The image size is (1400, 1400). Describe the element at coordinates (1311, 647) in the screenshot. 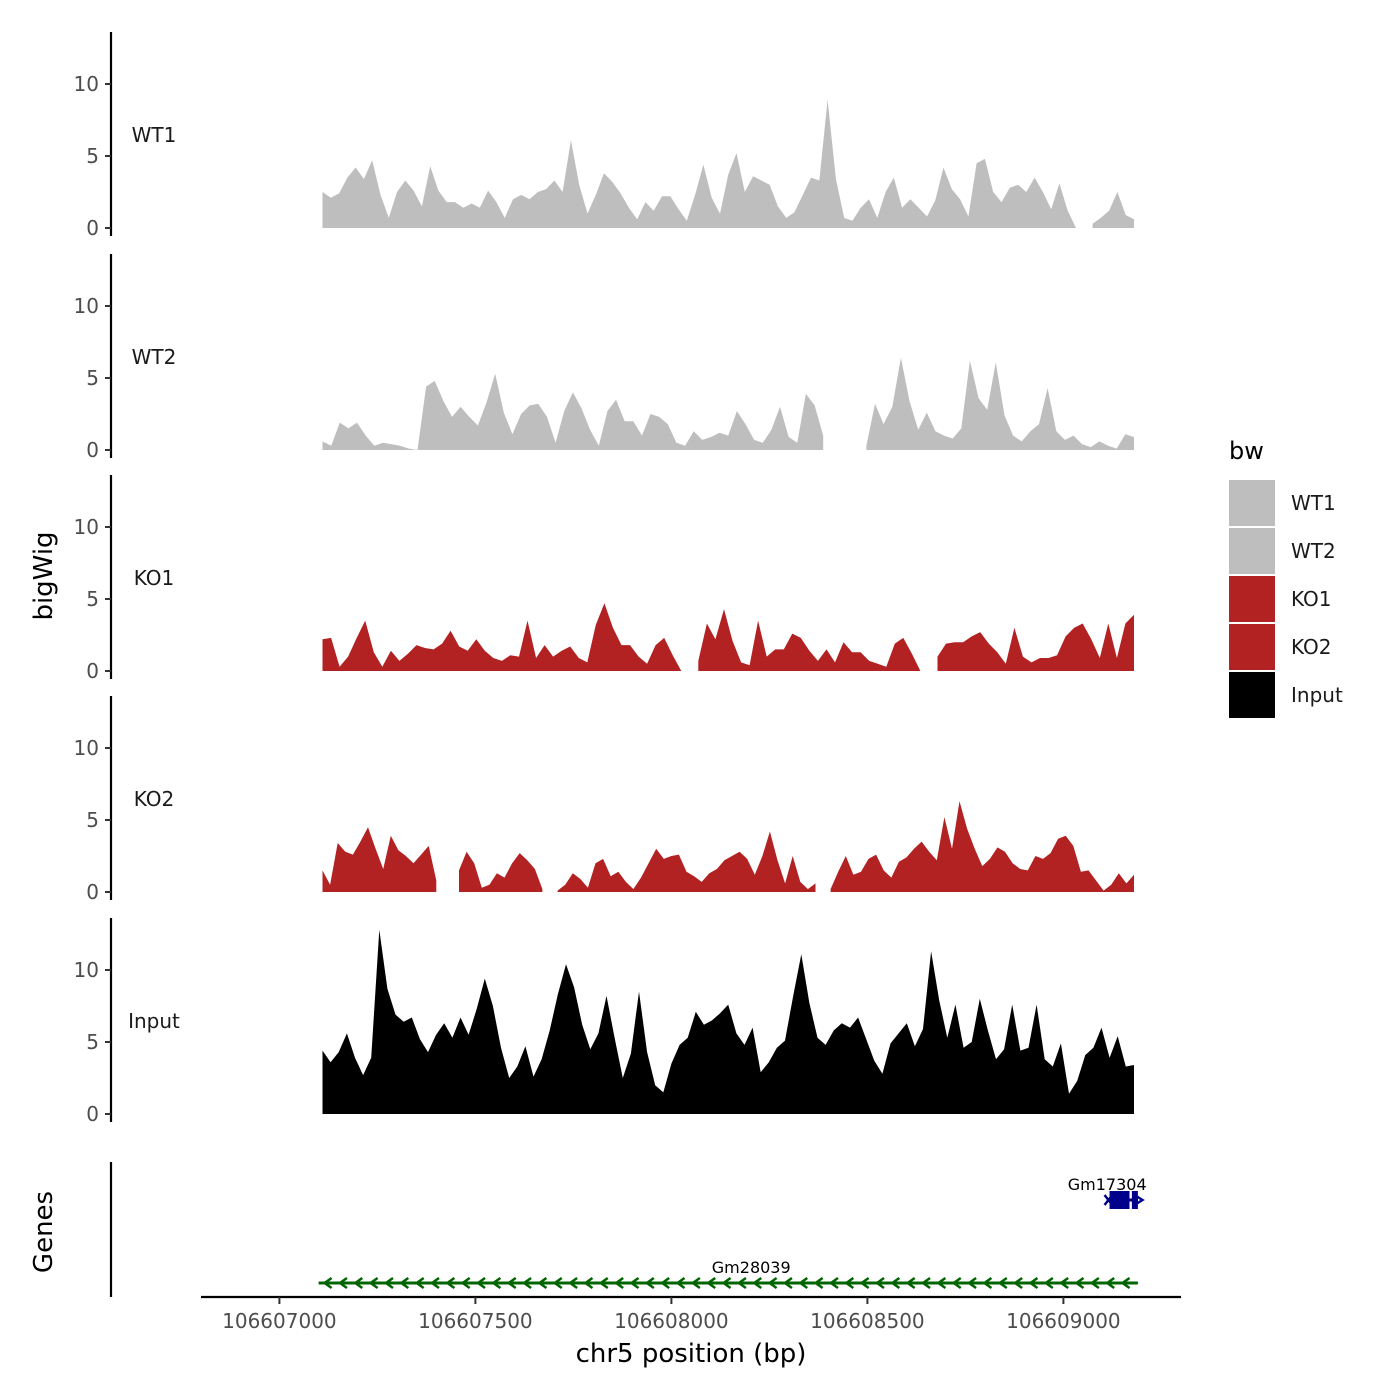

I see `legend-label-ko2: KO2` at that location.